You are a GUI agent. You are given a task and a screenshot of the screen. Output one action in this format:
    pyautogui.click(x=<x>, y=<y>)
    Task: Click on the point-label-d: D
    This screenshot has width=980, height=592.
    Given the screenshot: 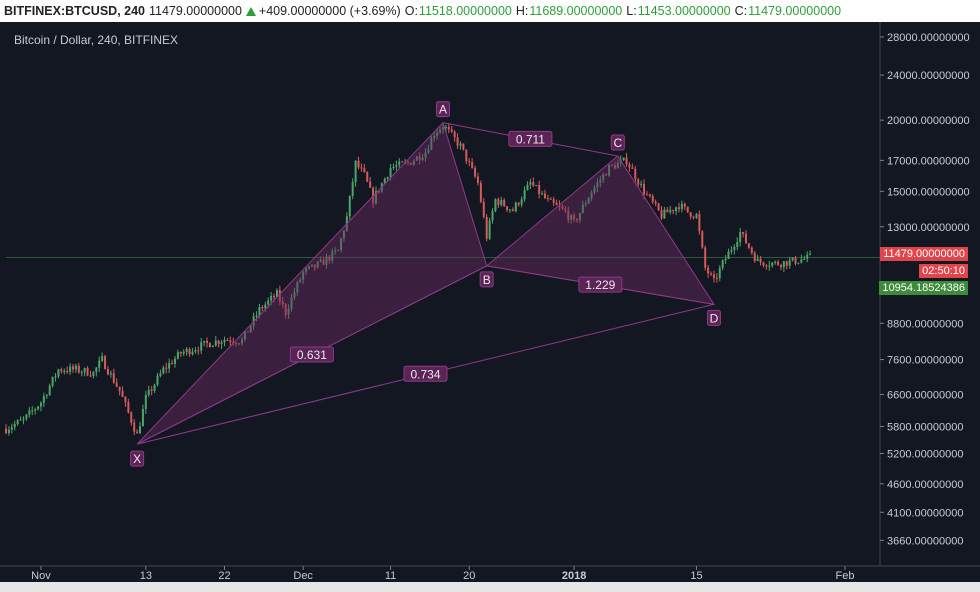 What is the action you would take?
    pyautogui.click(x=714, y=318)
    